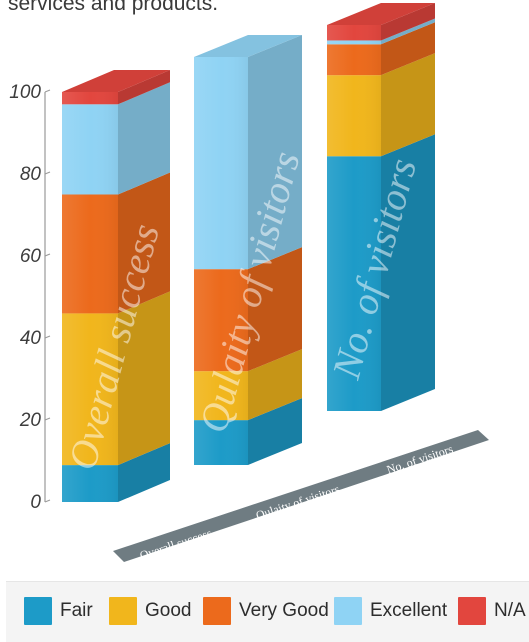 This screenshot has width=529, height=642. I want to click on y-tick-label: 20, so click(30, 420).